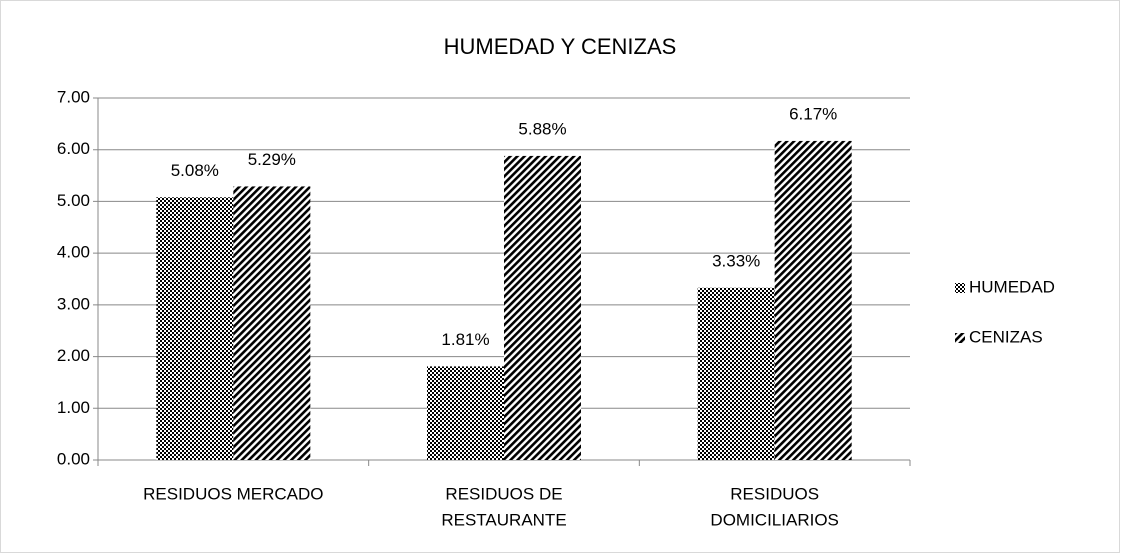 The height and width of the screenshot is (554, 1121). What do you see at coordinates (736, 260) in the screenshot?
I see `data-label: 3.33%` at bounding box center [736, 260].